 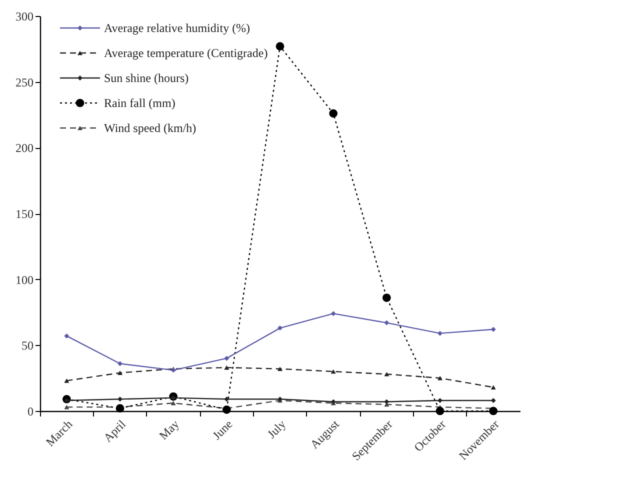 I want to click on y-tick-label: 250, so click(x=25, y=82).